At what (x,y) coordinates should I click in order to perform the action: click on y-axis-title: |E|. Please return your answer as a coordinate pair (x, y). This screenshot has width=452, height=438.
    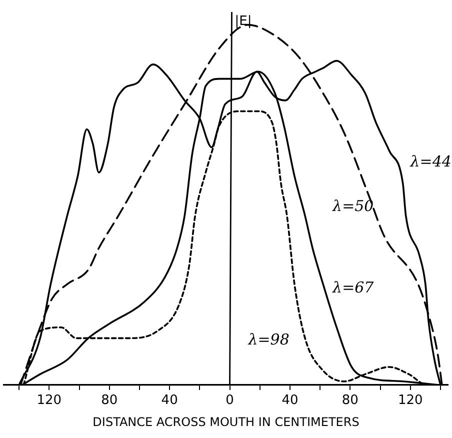
    Looking at the image, I should click on (243, 21).